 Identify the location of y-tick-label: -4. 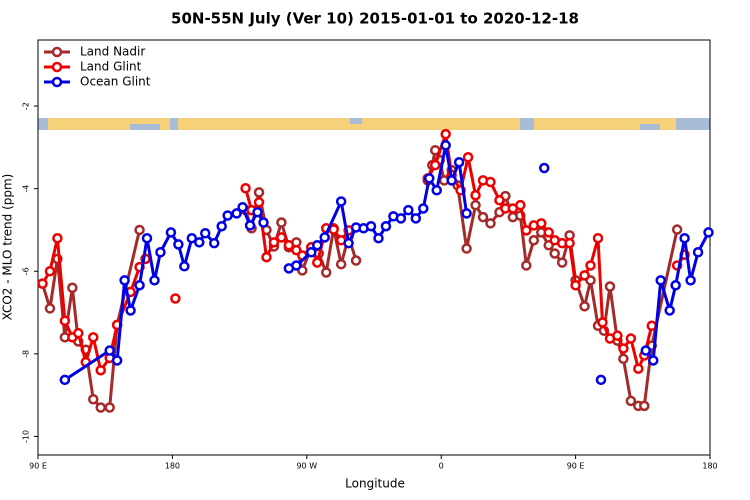
(26, 189).